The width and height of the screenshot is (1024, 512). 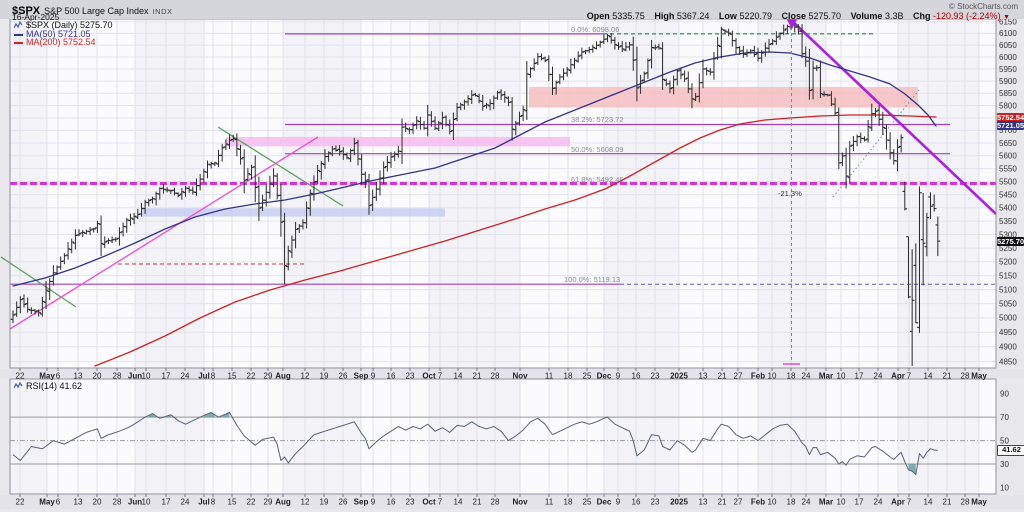 What do you see at coordinates (58, 34) in the screenshot?
I see `legend-ma50-label: MA(50) 5721.05` at bounding box center [58, 34].